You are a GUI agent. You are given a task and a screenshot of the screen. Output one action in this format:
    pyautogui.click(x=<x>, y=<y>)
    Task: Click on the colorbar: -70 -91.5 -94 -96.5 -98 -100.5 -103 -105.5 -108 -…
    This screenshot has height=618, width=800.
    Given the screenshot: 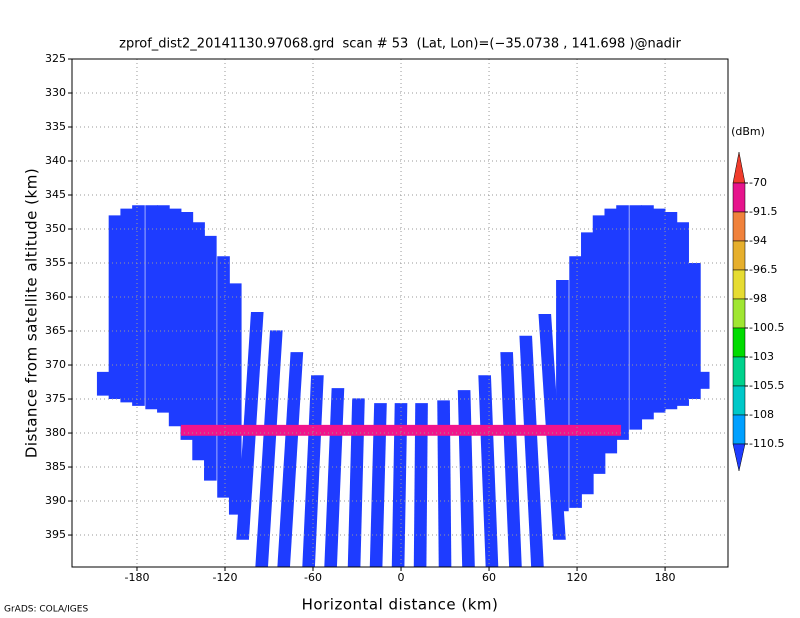 What is the action you would take?
    pyautogui.click(x=758, y=311)
    